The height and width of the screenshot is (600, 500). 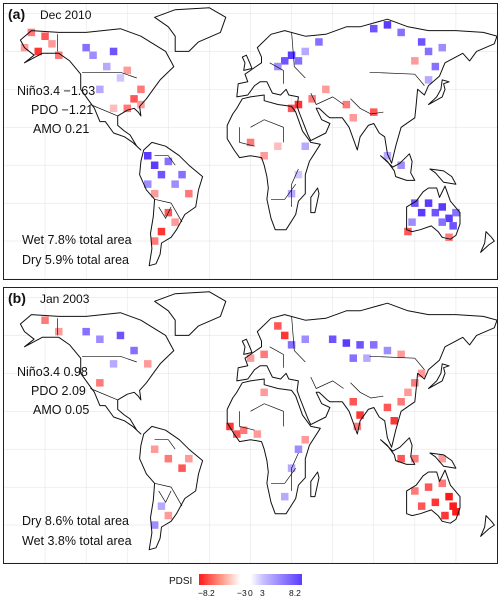 I want to click on coastline-north-america, so click(x=97, y=373).